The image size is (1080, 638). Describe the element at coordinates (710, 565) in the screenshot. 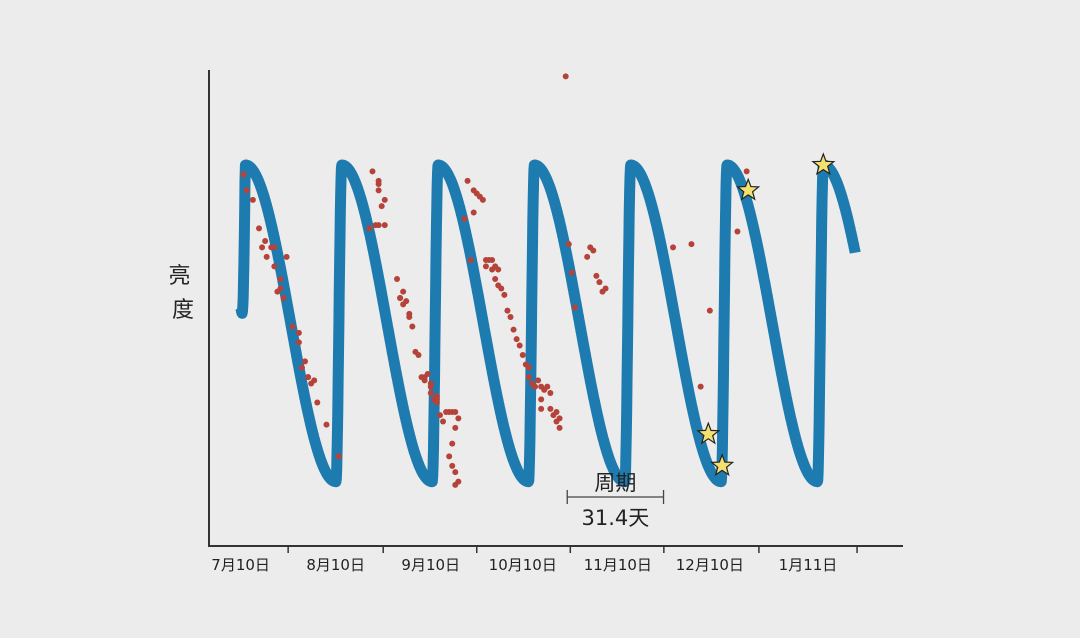

I see `x-tick-label: 12月10日` at that location.